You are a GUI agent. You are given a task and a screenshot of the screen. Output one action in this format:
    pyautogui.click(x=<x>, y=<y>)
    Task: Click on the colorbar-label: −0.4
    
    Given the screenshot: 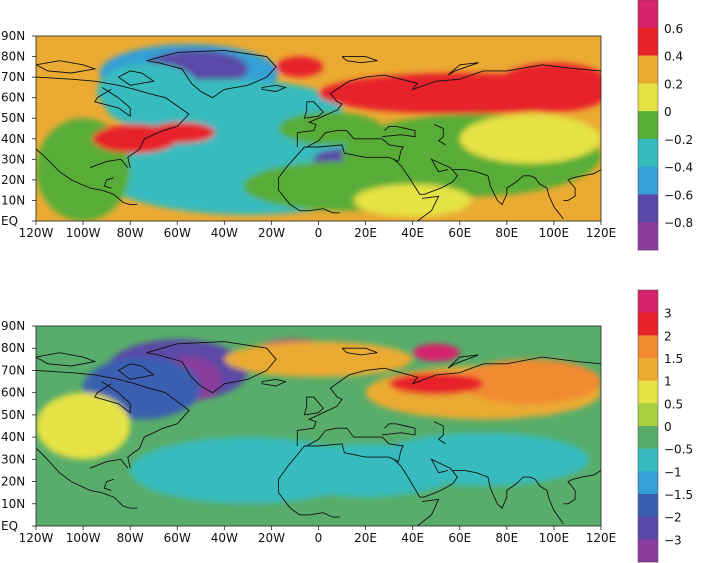 What is the action you would take?
    pyautogui.click(x=678, y=168)
    